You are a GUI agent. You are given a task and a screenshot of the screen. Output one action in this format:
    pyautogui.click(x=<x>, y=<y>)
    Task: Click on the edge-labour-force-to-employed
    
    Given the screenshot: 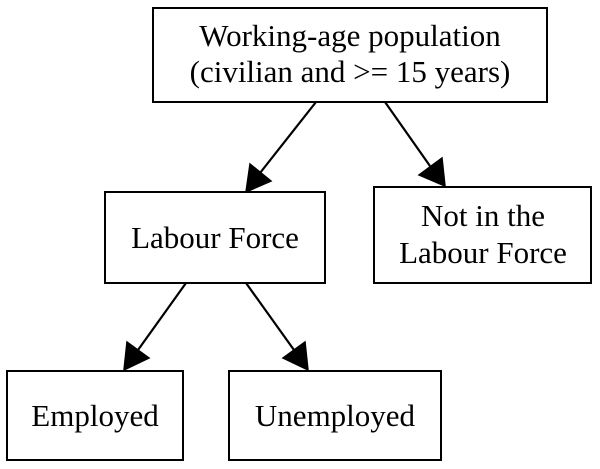 What is the action you would take?
    pyautogui.click(x=155, y=327)
    